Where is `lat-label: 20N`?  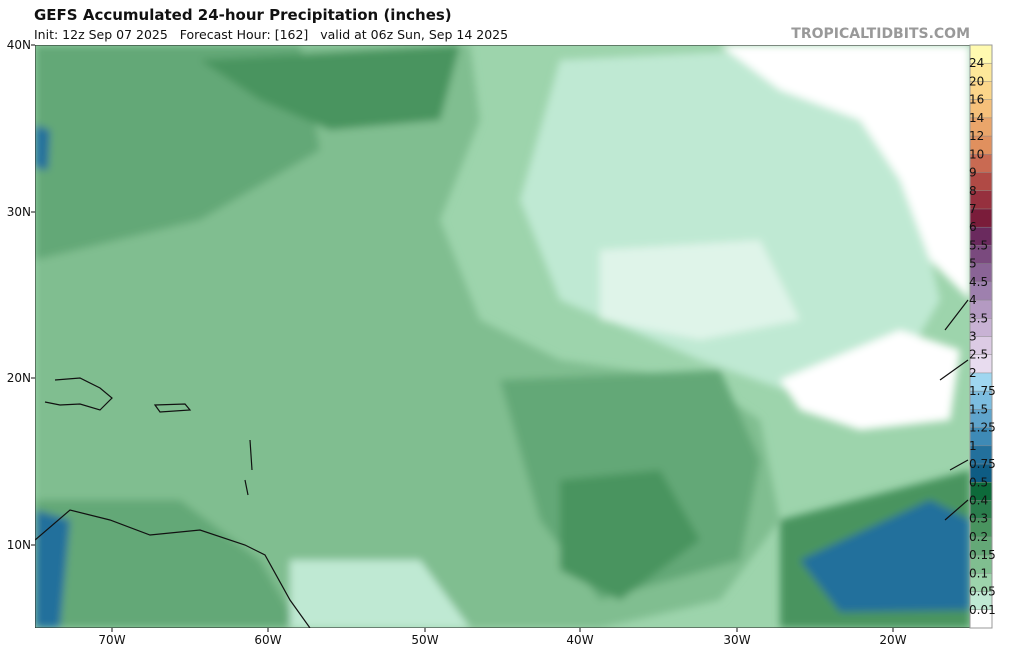 lat-label: 20N is located at coordinates (19, 378).